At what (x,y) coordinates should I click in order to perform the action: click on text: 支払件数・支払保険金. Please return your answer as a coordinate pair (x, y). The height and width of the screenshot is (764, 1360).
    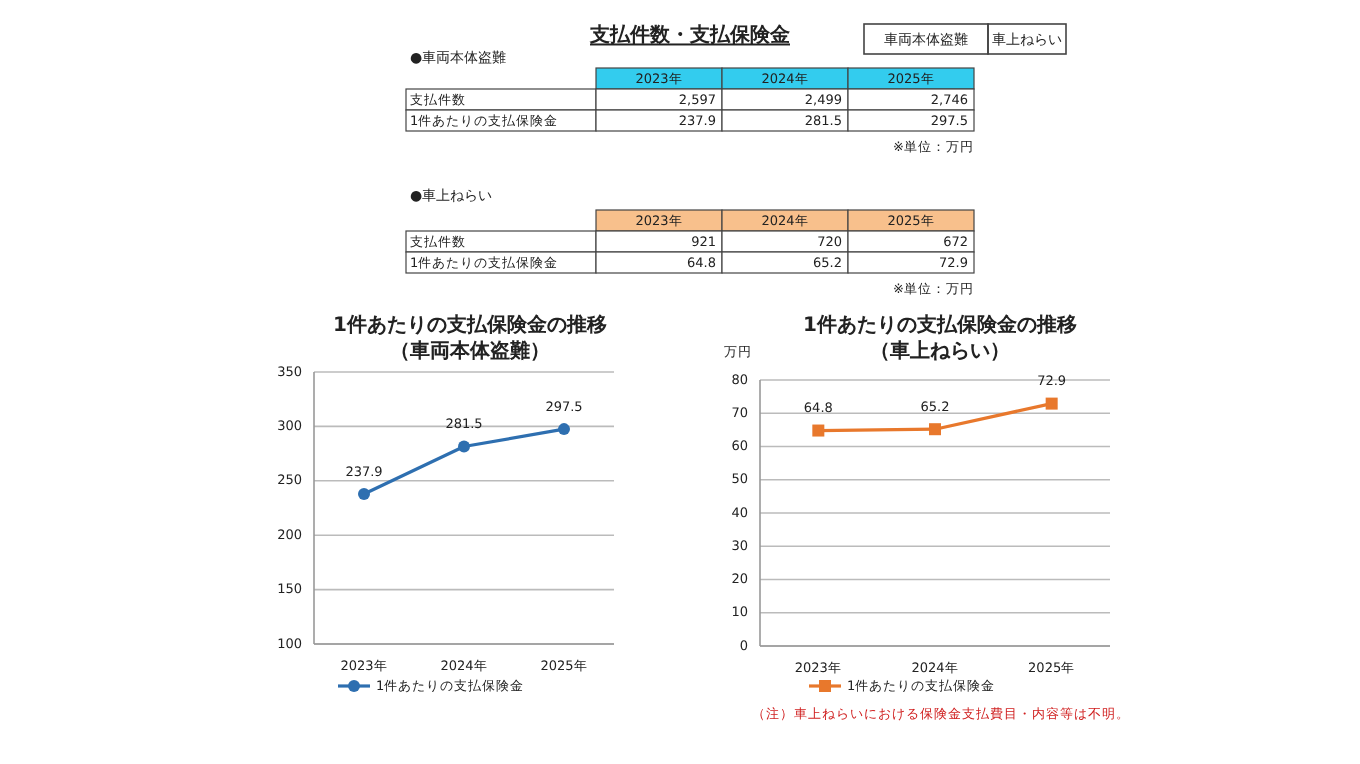
    Looking at the image, I should click on (690, 35).